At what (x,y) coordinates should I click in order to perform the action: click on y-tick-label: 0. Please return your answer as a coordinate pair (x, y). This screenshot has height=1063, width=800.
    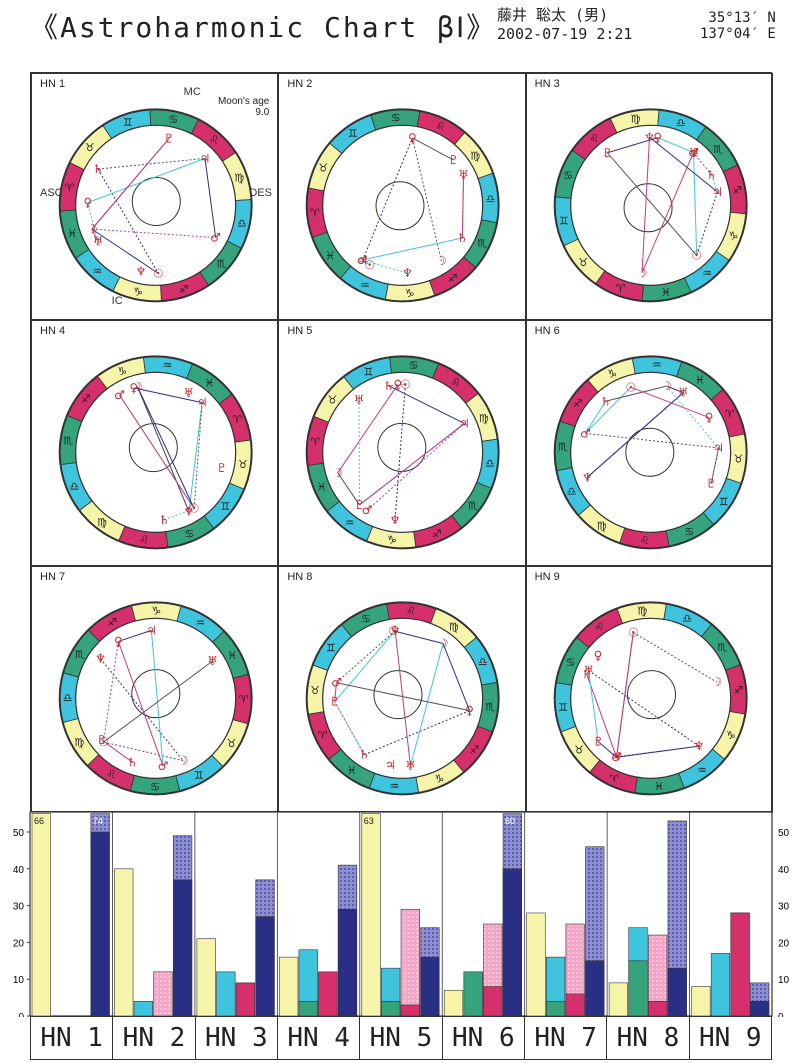
    Looking at the image, I should click on (781, 1014).